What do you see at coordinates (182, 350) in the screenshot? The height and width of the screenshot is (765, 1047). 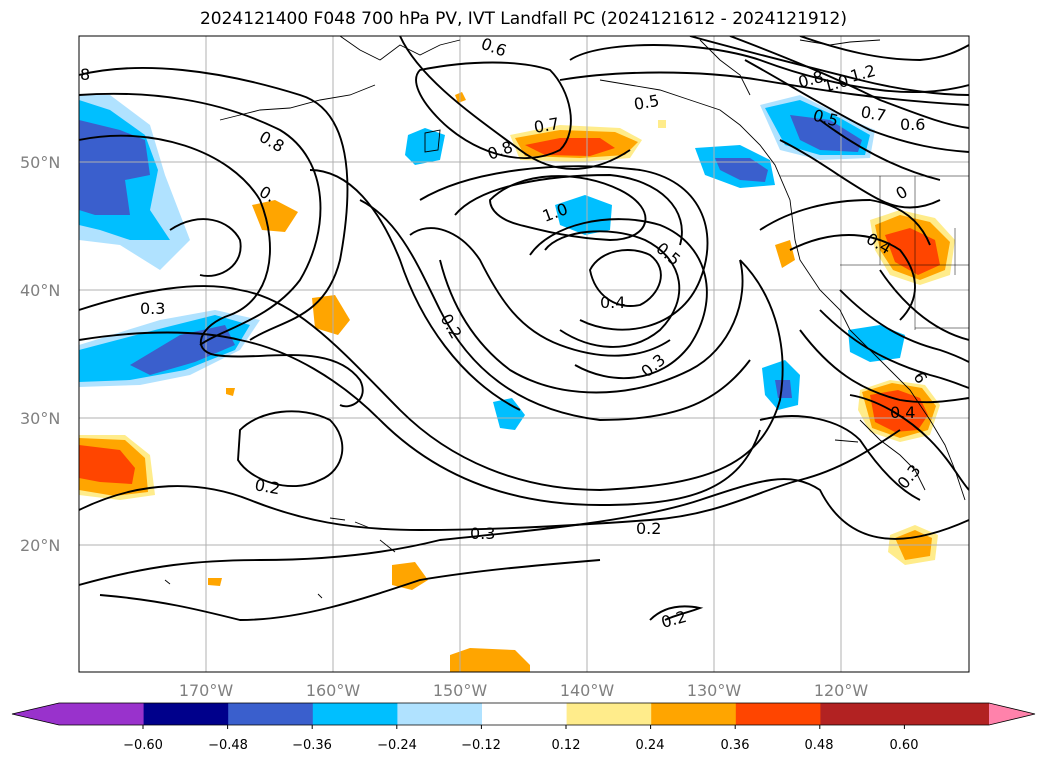 I see `shade-negative-w-dark` at bounding box center [182, 350].